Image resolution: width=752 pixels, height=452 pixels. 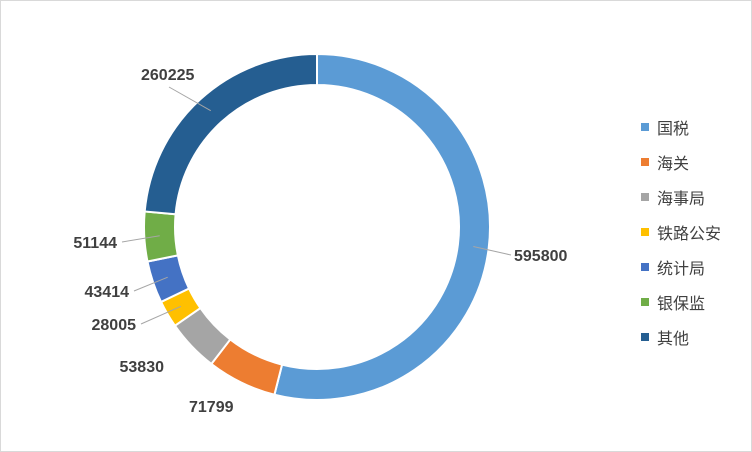 I want to click on legend-item-haishiju: 海事局, so click(x=696, y=196).